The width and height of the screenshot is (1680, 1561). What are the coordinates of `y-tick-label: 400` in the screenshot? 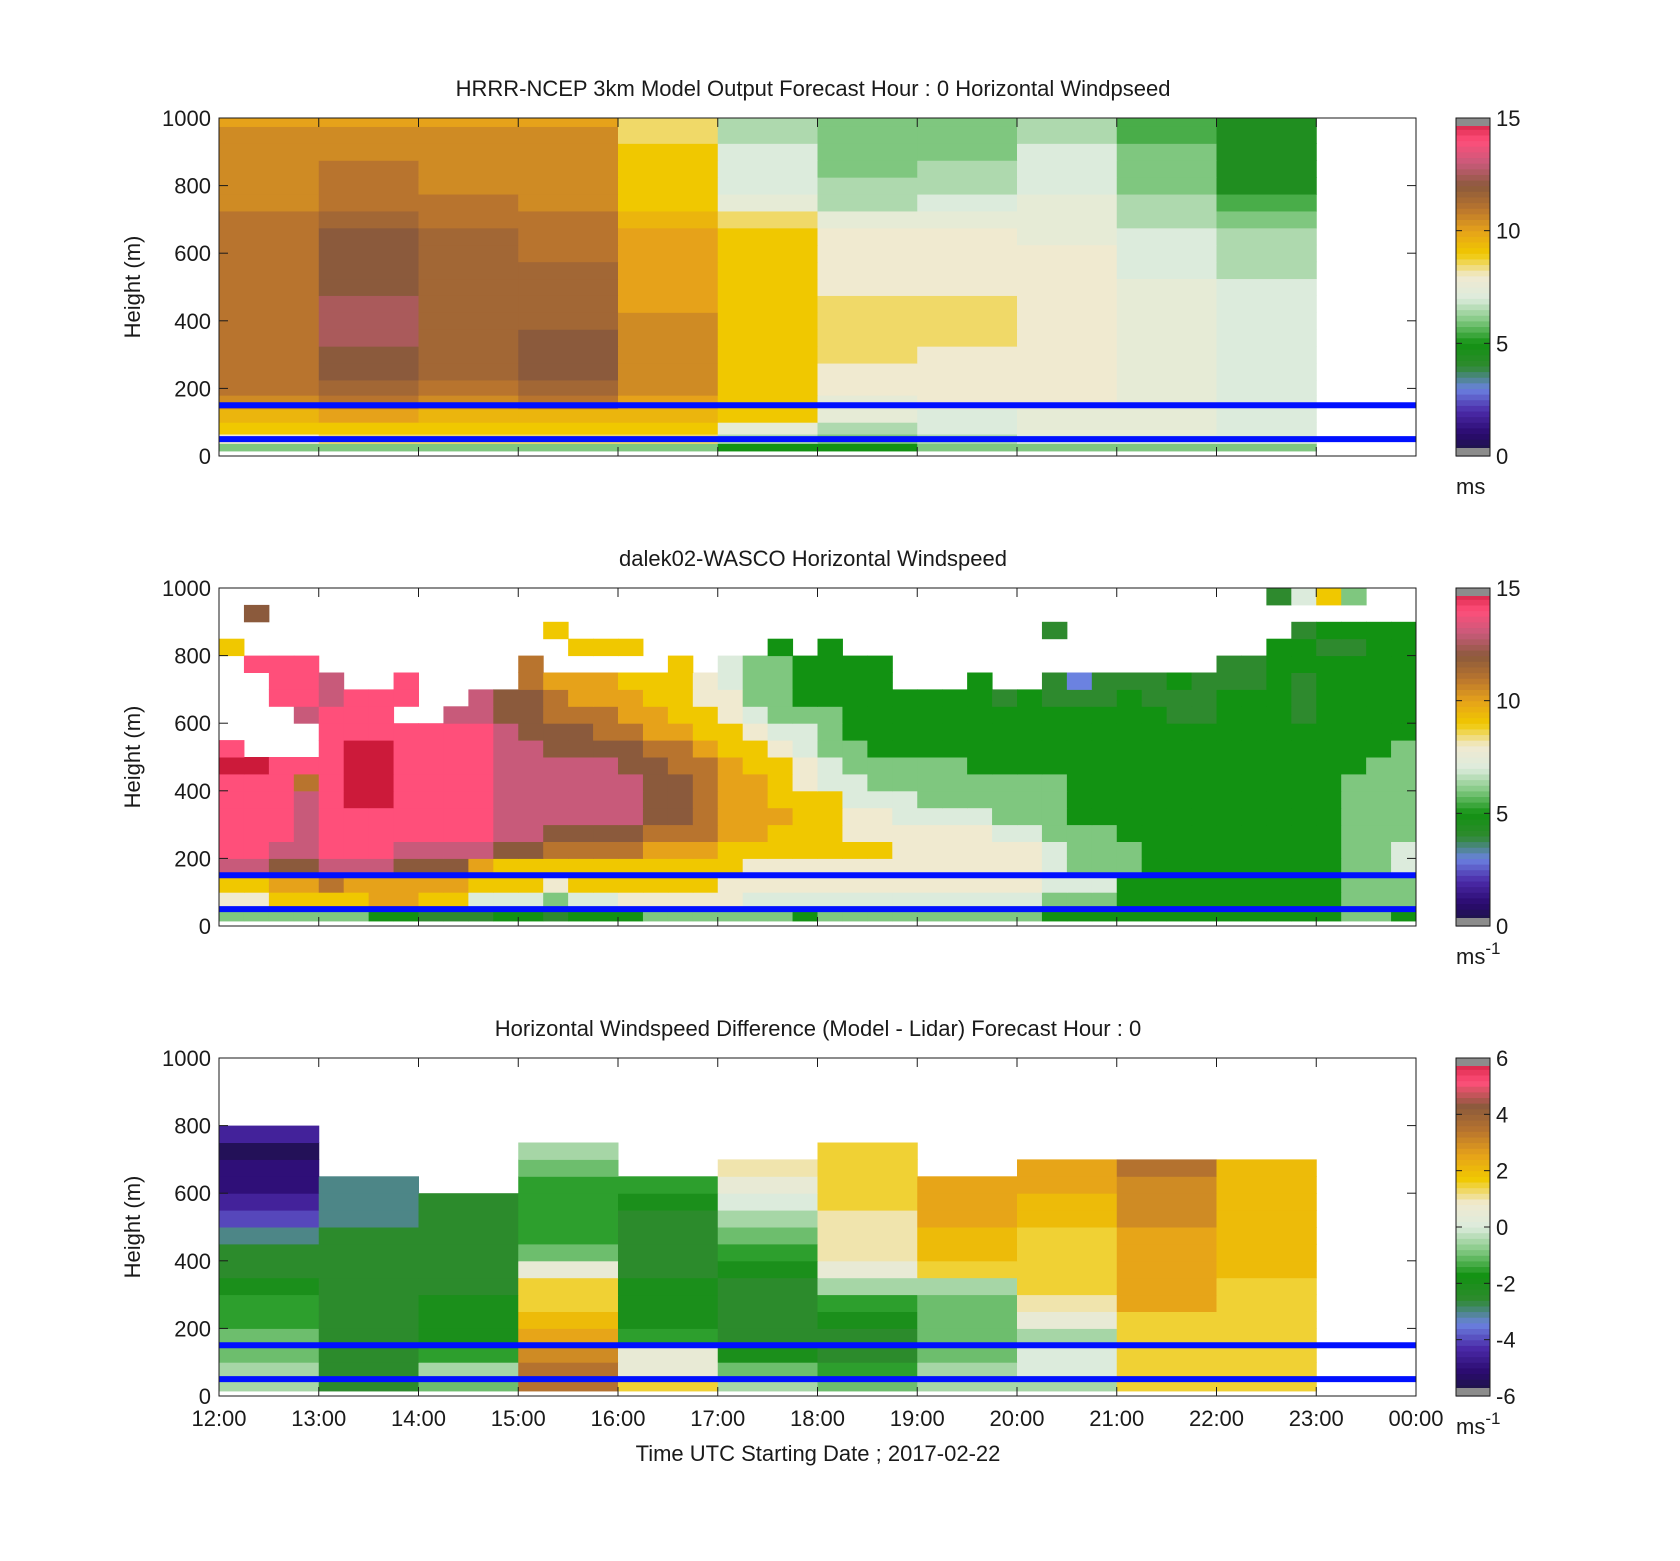 It's located at (192, 321).